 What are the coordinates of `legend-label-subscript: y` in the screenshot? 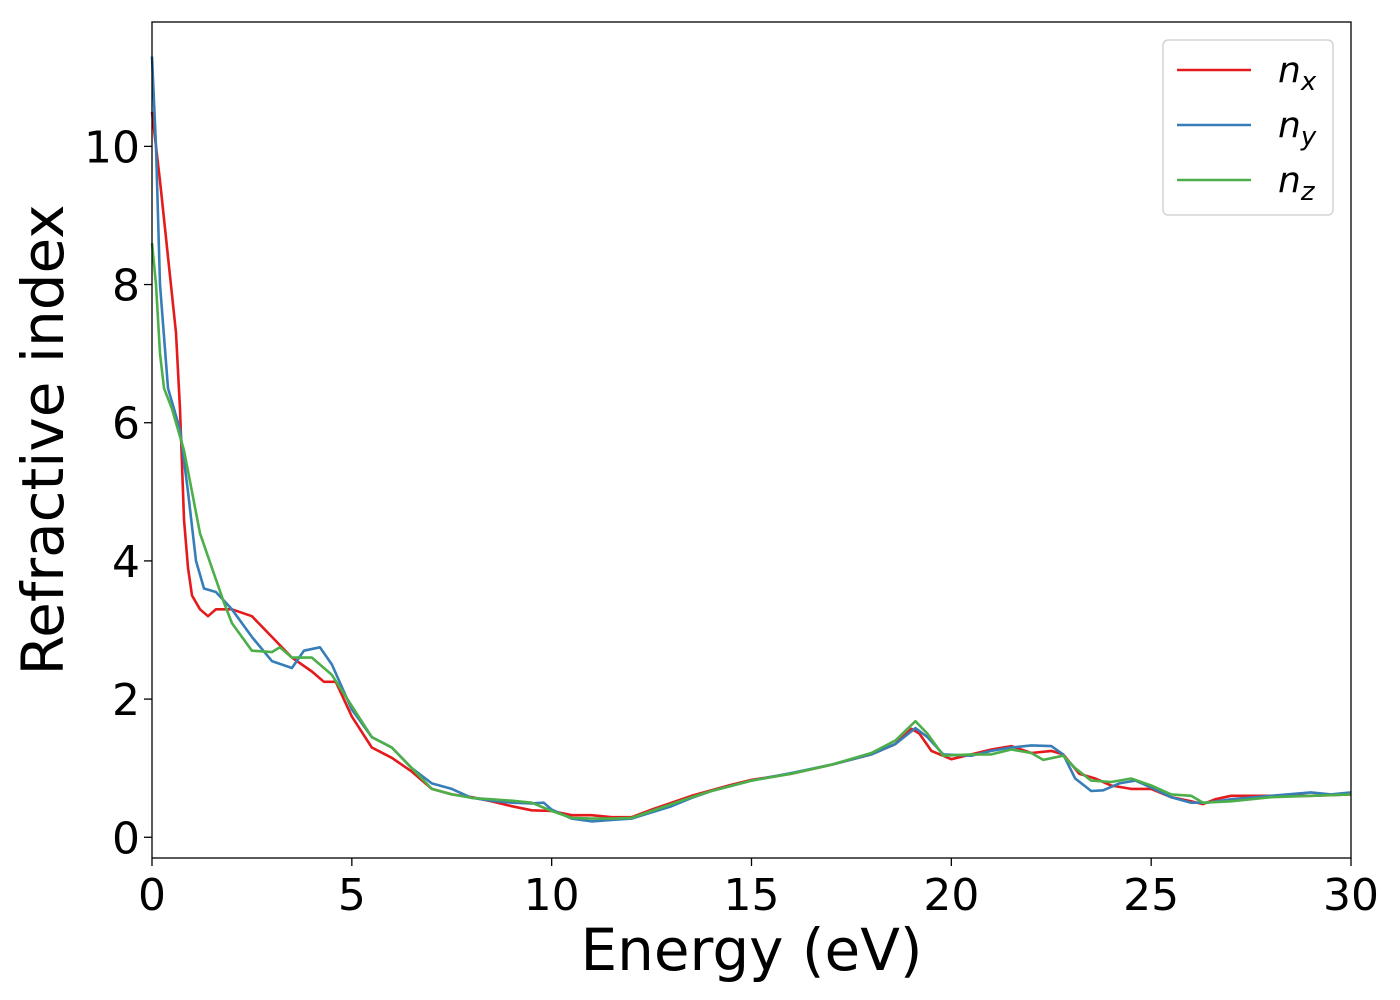 It's located at (1308, 137).